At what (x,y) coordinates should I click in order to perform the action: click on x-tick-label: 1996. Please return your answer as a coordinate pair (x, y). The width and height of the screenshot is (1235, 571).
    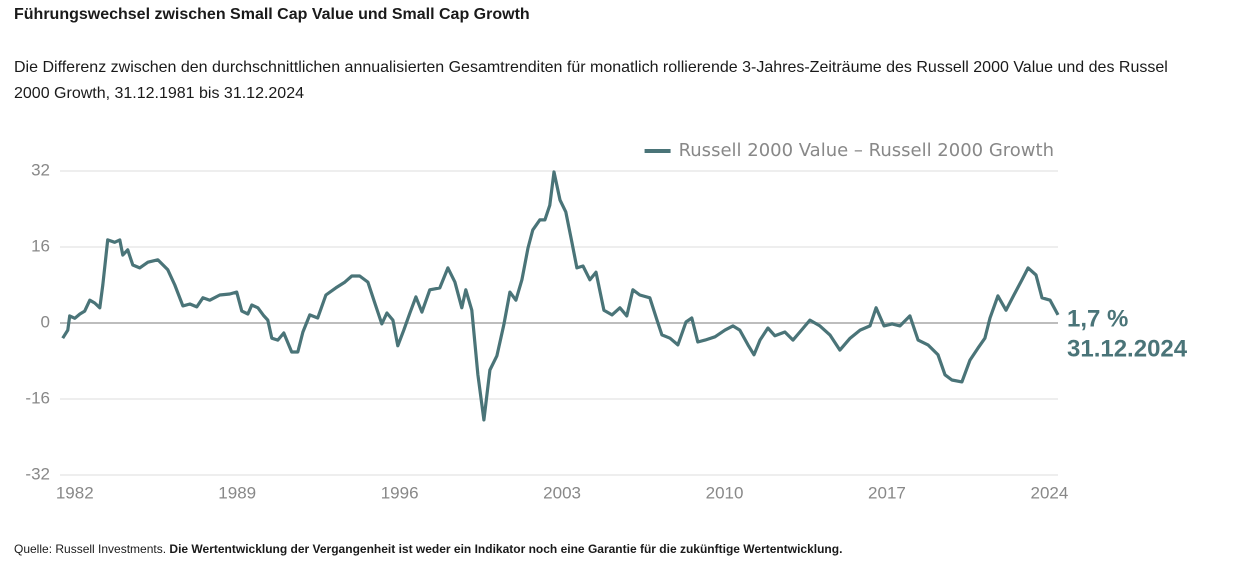
    Looking at the image, I should click on (400, 492).